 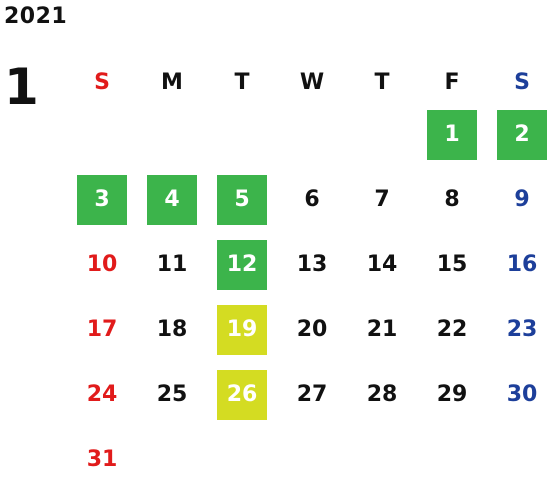 I want to click on day-cell: 4, so click(x=172, y=199).